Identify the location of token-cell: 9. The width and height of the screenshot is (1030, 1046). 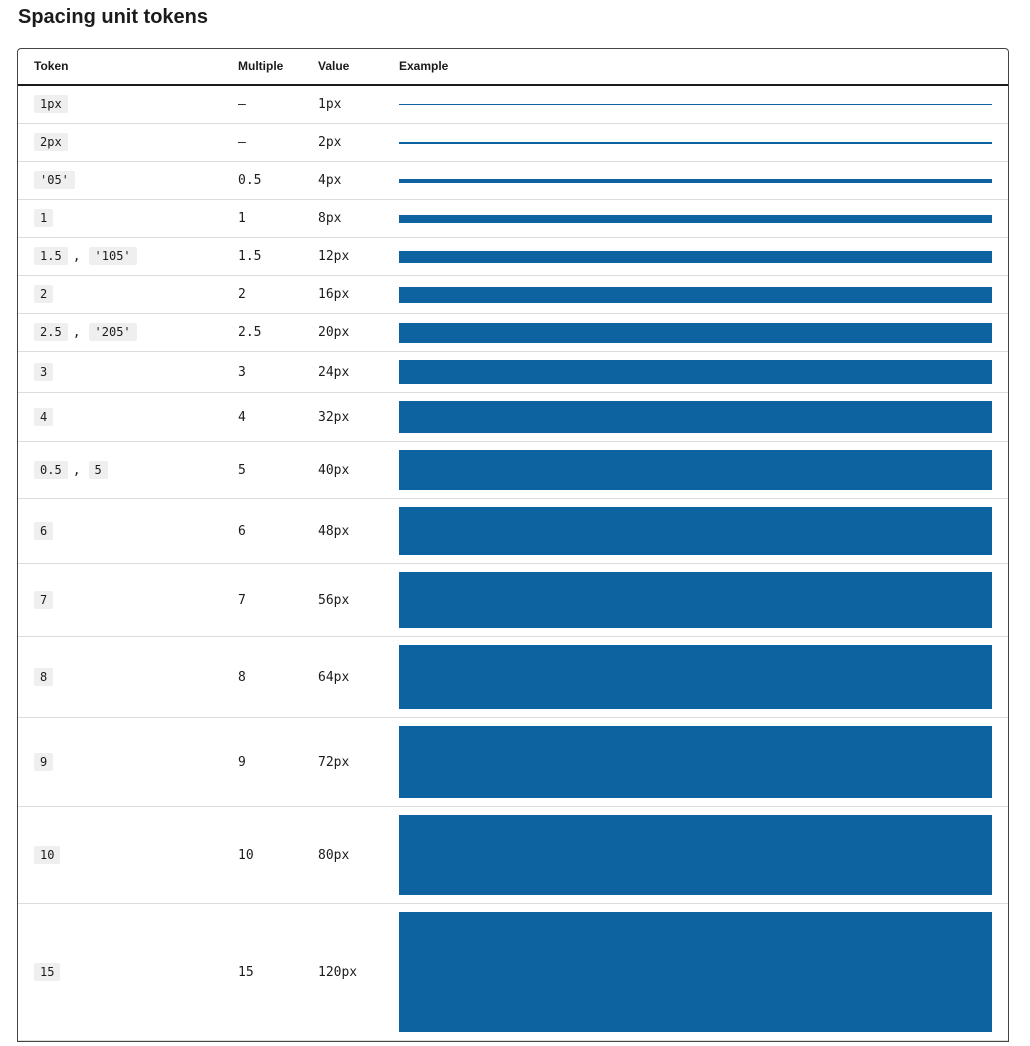
(120, 762).